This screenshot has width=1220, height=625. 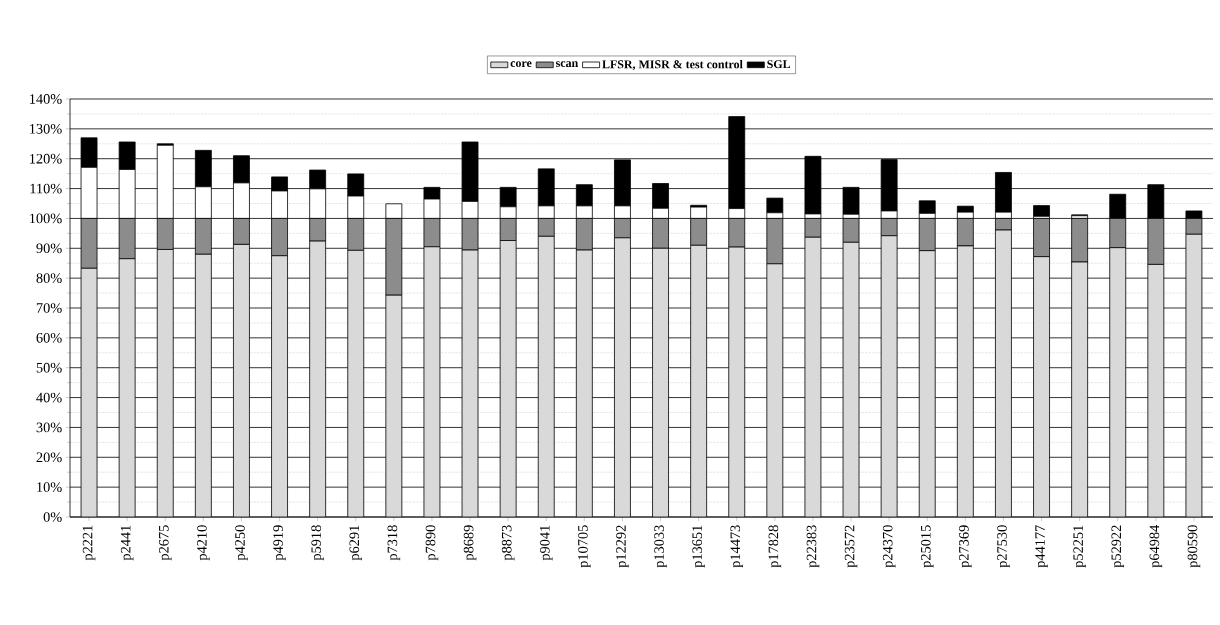 I want to click on legend-label: SGL, so click(x=779, y=64).